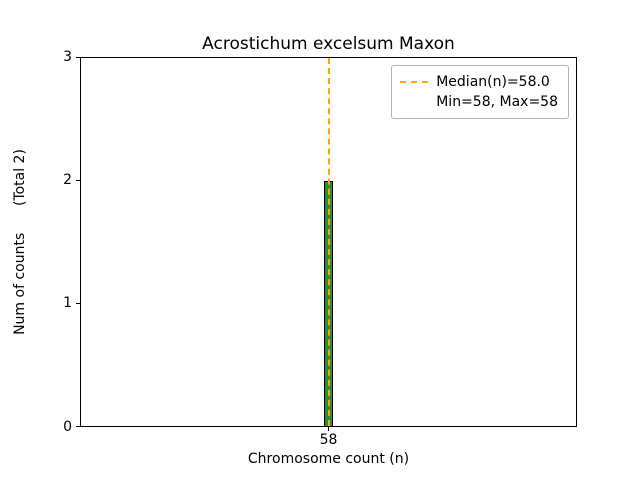  I want to click on y-tick-label-1: 1, so click(67, 303).